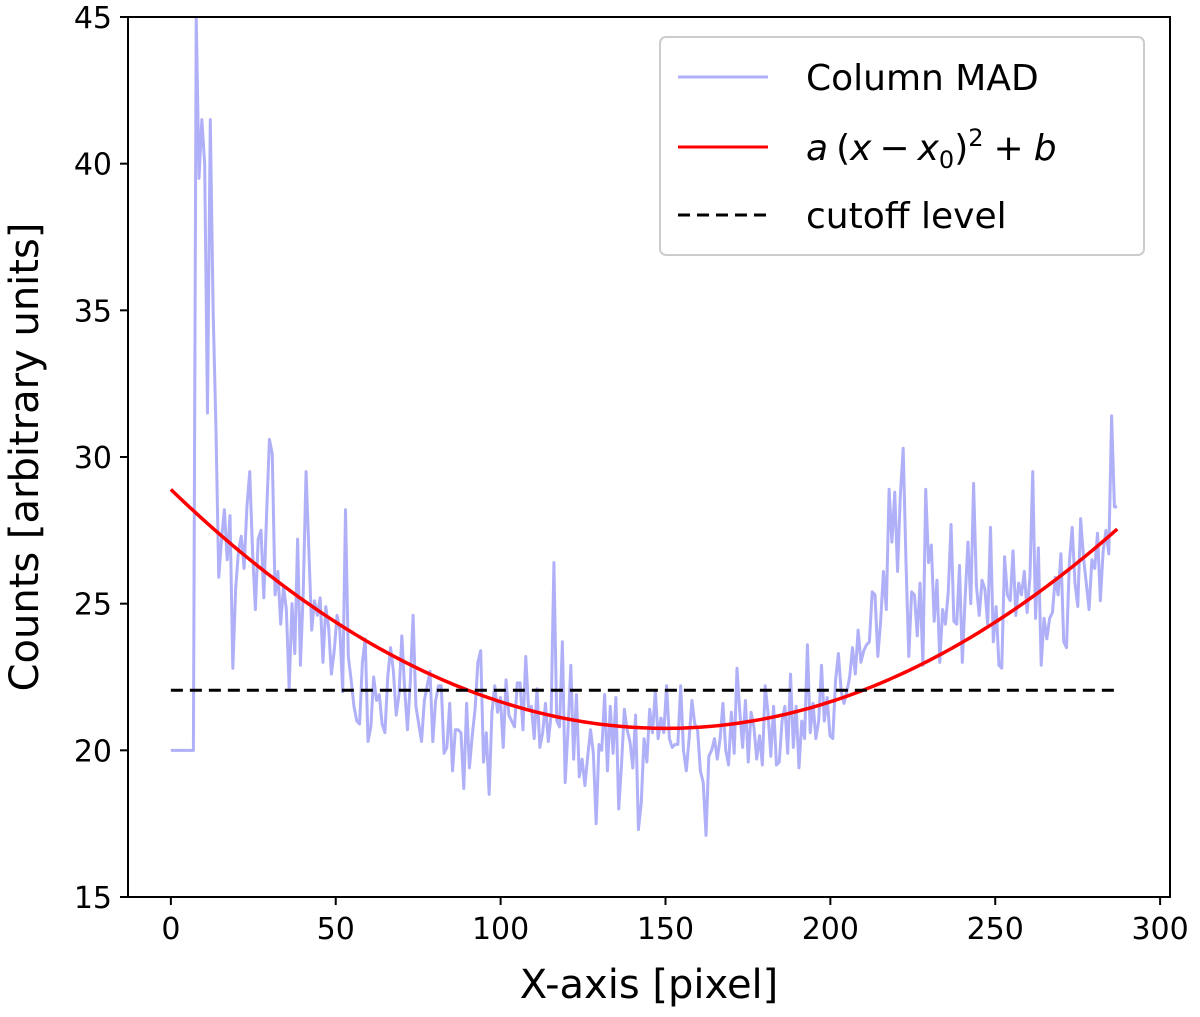 This screenshot has width=1200, height=1017. Describe the element at coordinates (946, 160) in the screenshot. I see `fit-subscript: 0` at that location.